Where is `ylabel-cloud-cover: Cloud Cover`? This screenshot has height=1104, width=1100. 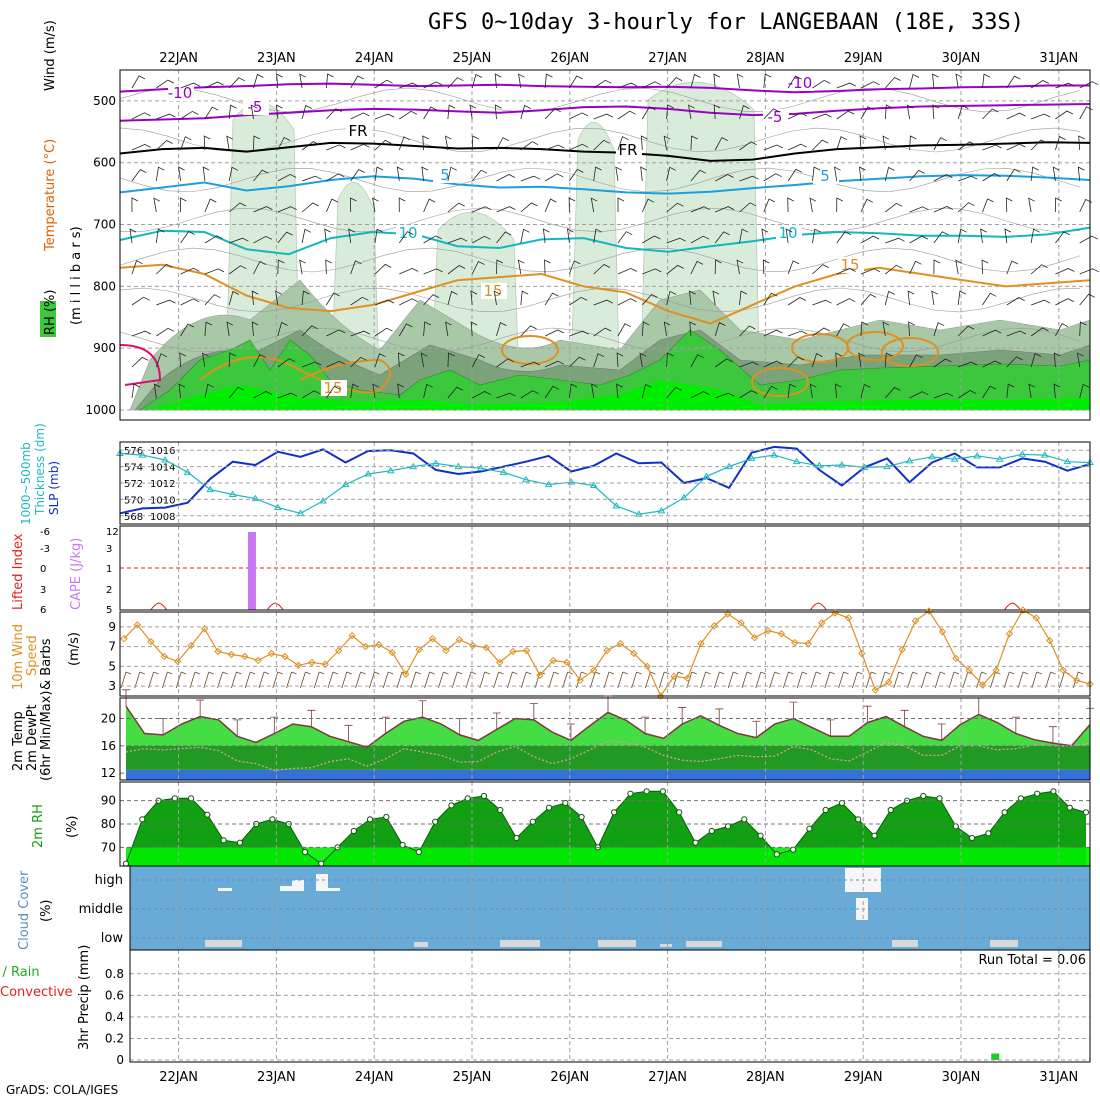
ylabel-cloud-cover: Cloud Cover is located at coordinates (24, 910).